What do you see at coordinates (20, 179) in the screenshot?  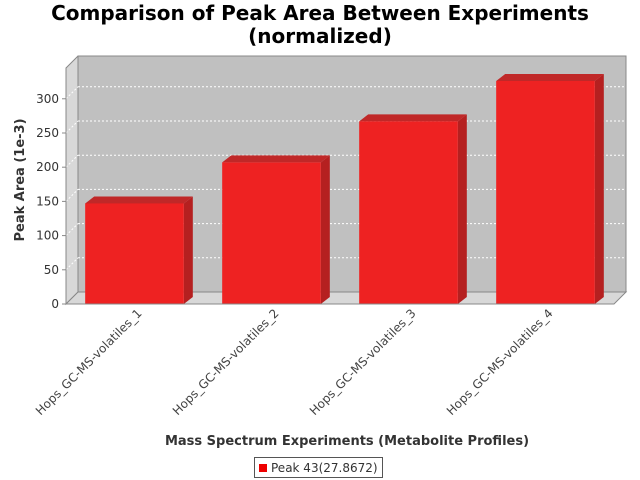 I see `y-axis-label: Peak Area (1e-3)` at bounding box center [20, 179].